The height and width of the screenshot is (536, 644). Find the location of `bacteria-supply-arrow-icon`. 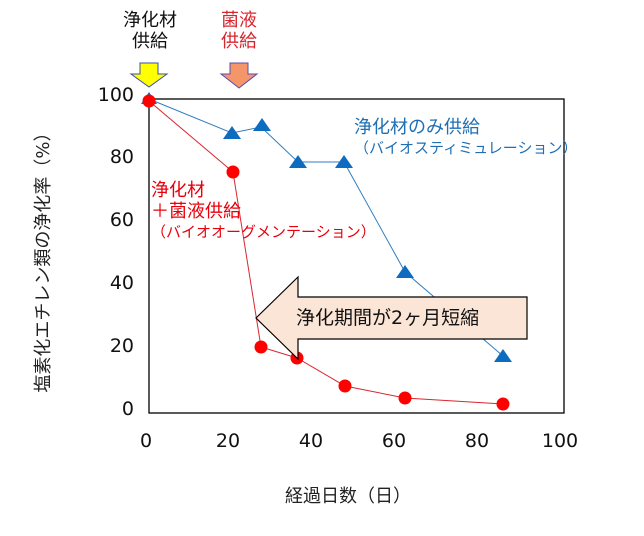

bacteria-supply-arrow-icon is located at coordinates (239, 75).